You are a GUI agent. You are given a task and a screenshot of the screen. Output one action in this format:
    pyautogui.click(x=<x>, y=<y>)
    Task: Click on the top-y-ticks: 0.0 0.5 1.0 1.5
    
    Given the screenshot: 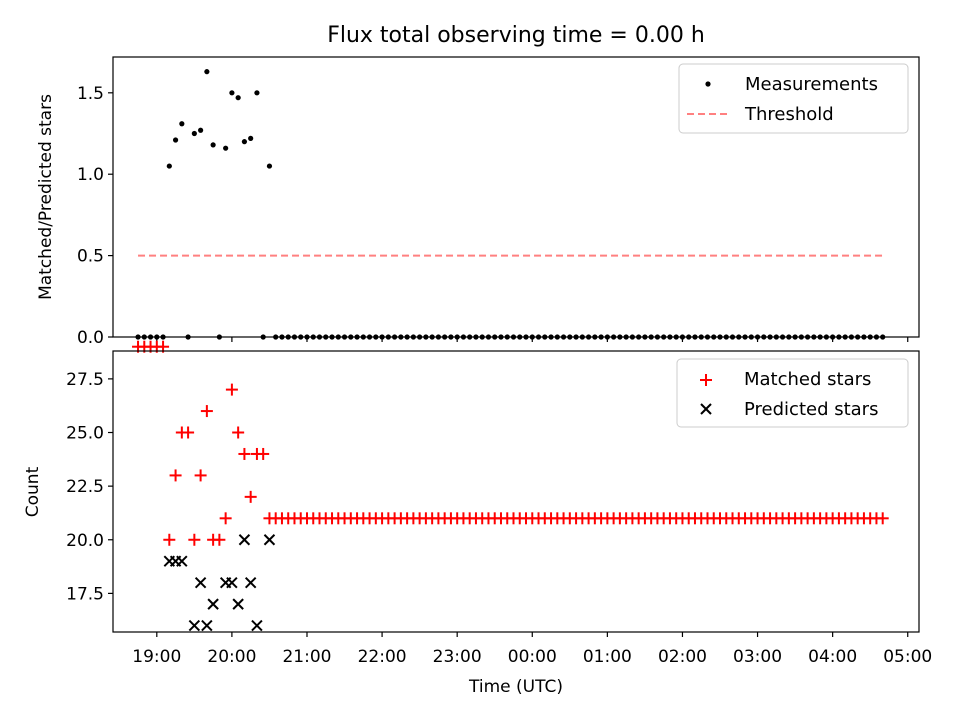 What is the action you would take?
    pyautogui.click(x=95, y=216)
    